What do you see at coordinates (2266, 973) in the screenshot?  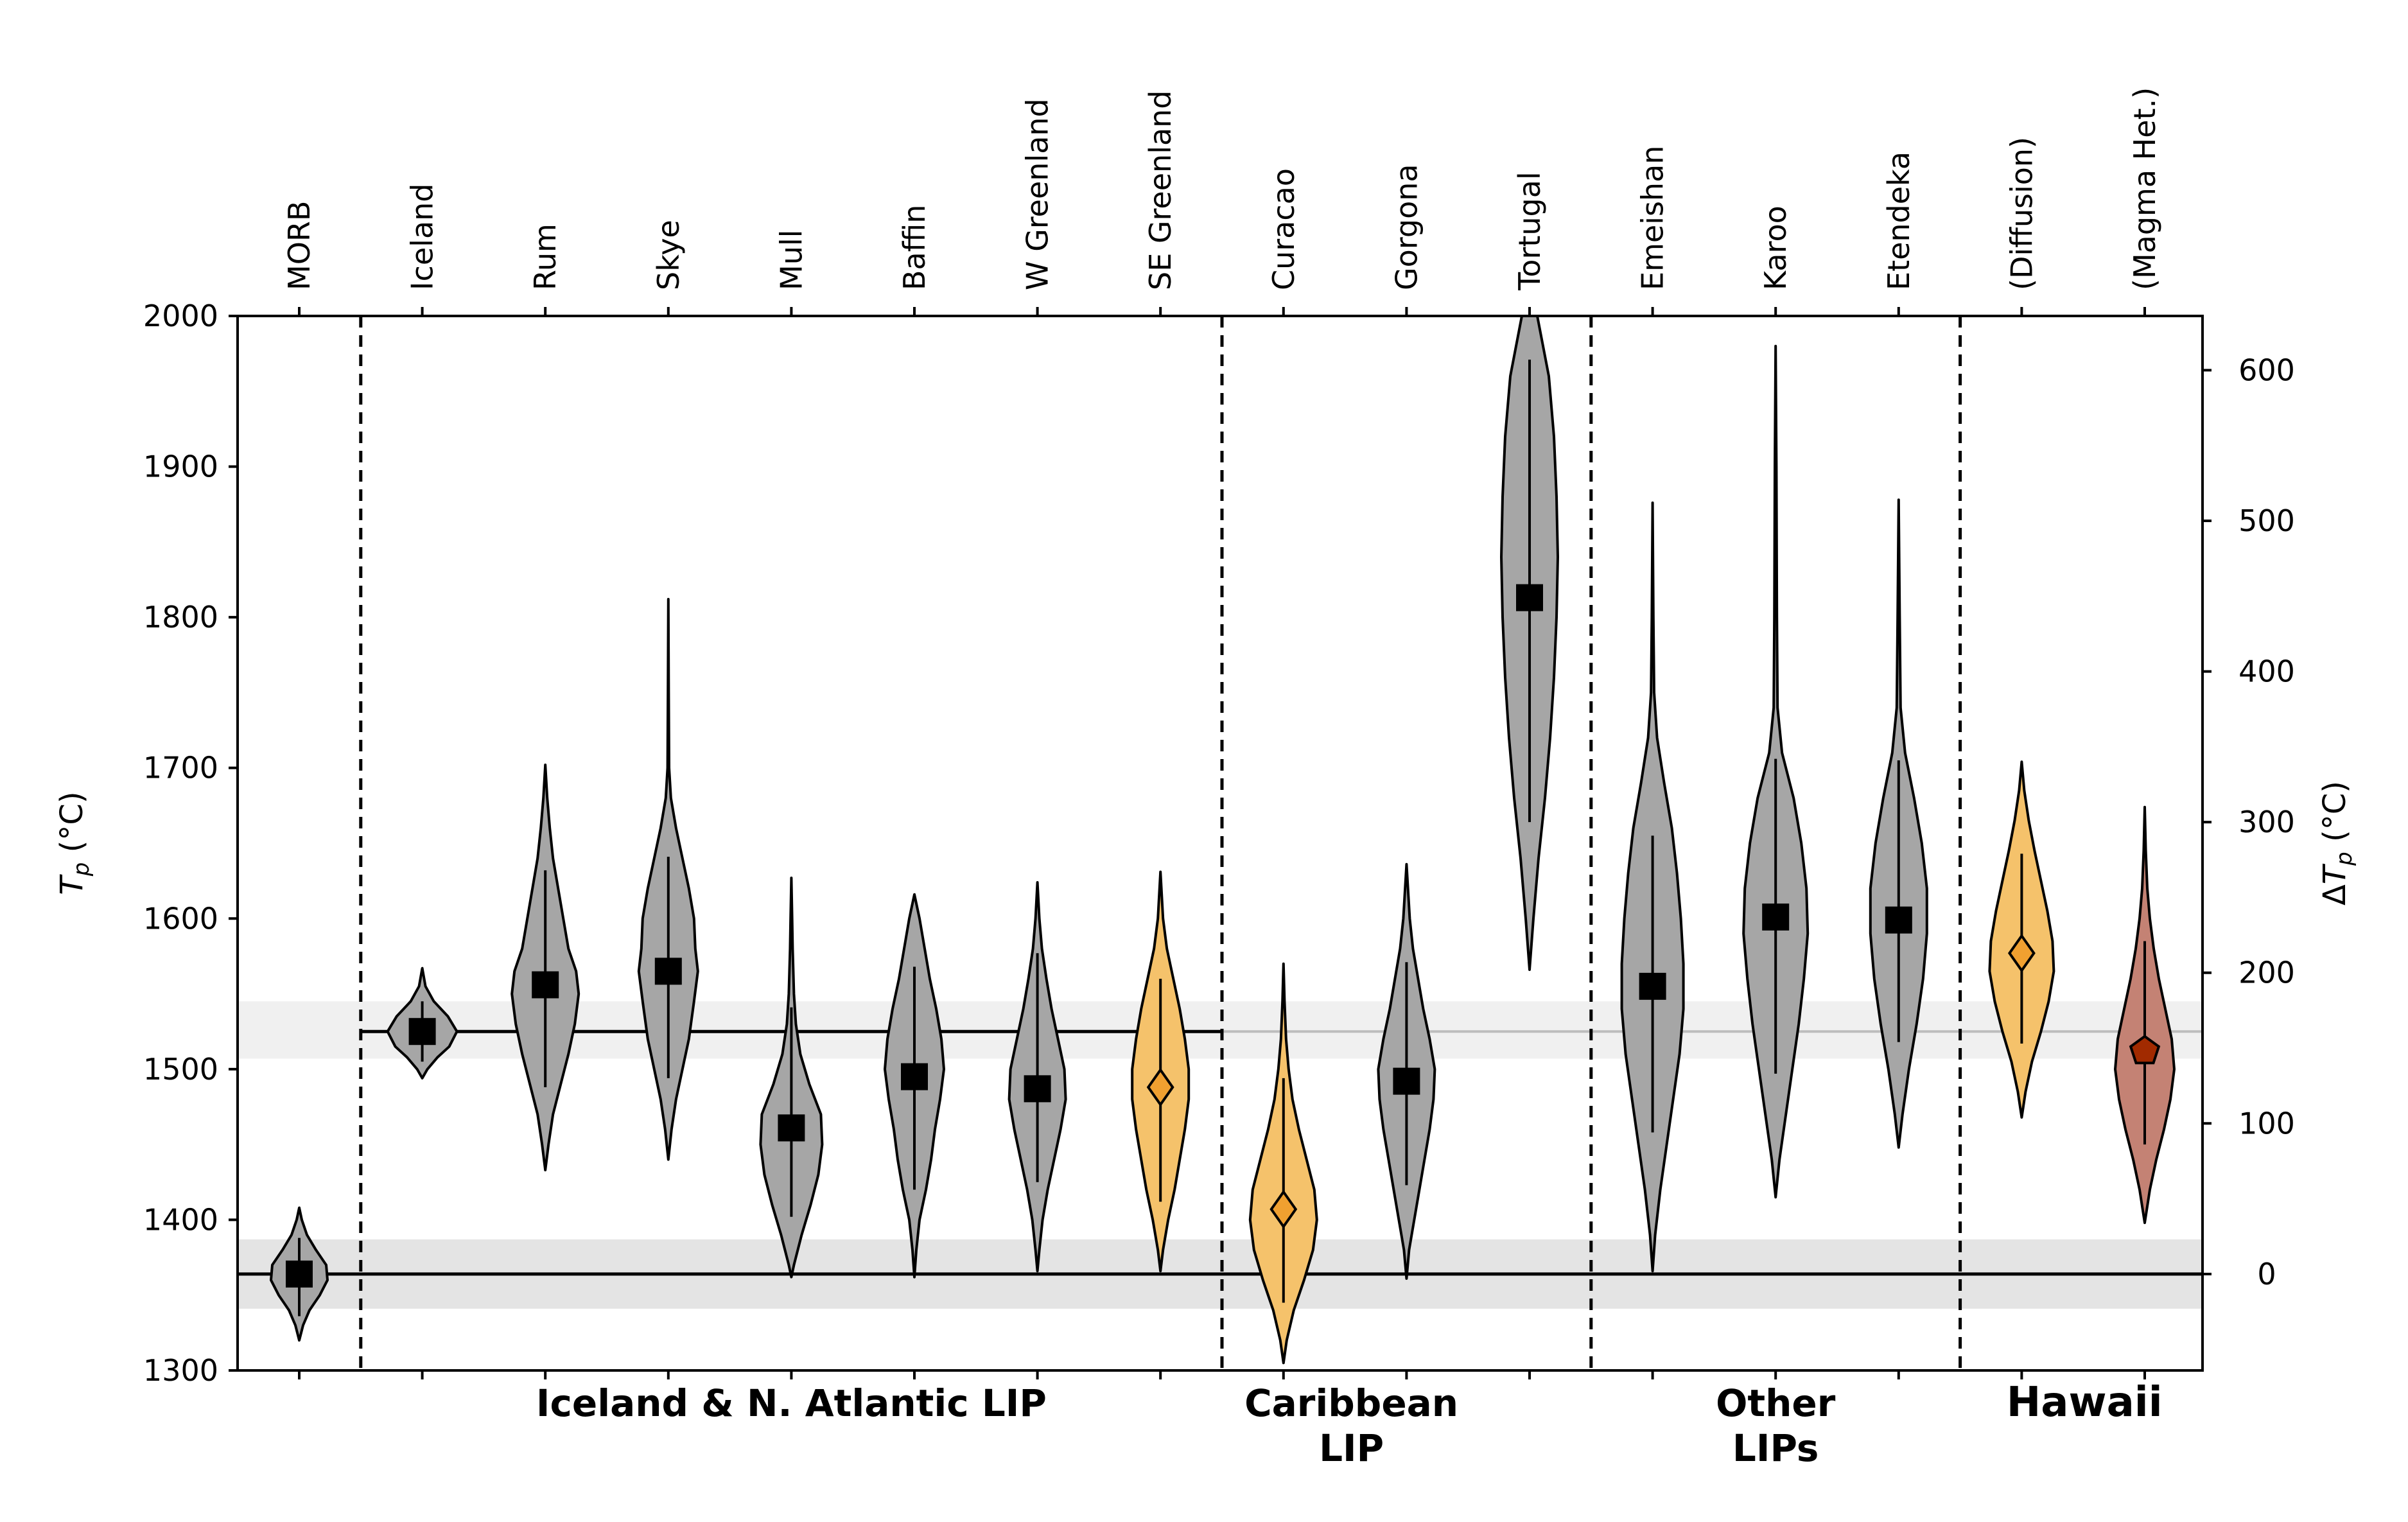 I see `y2-tick-label-200: 200` at bounding box center [2266, 973].